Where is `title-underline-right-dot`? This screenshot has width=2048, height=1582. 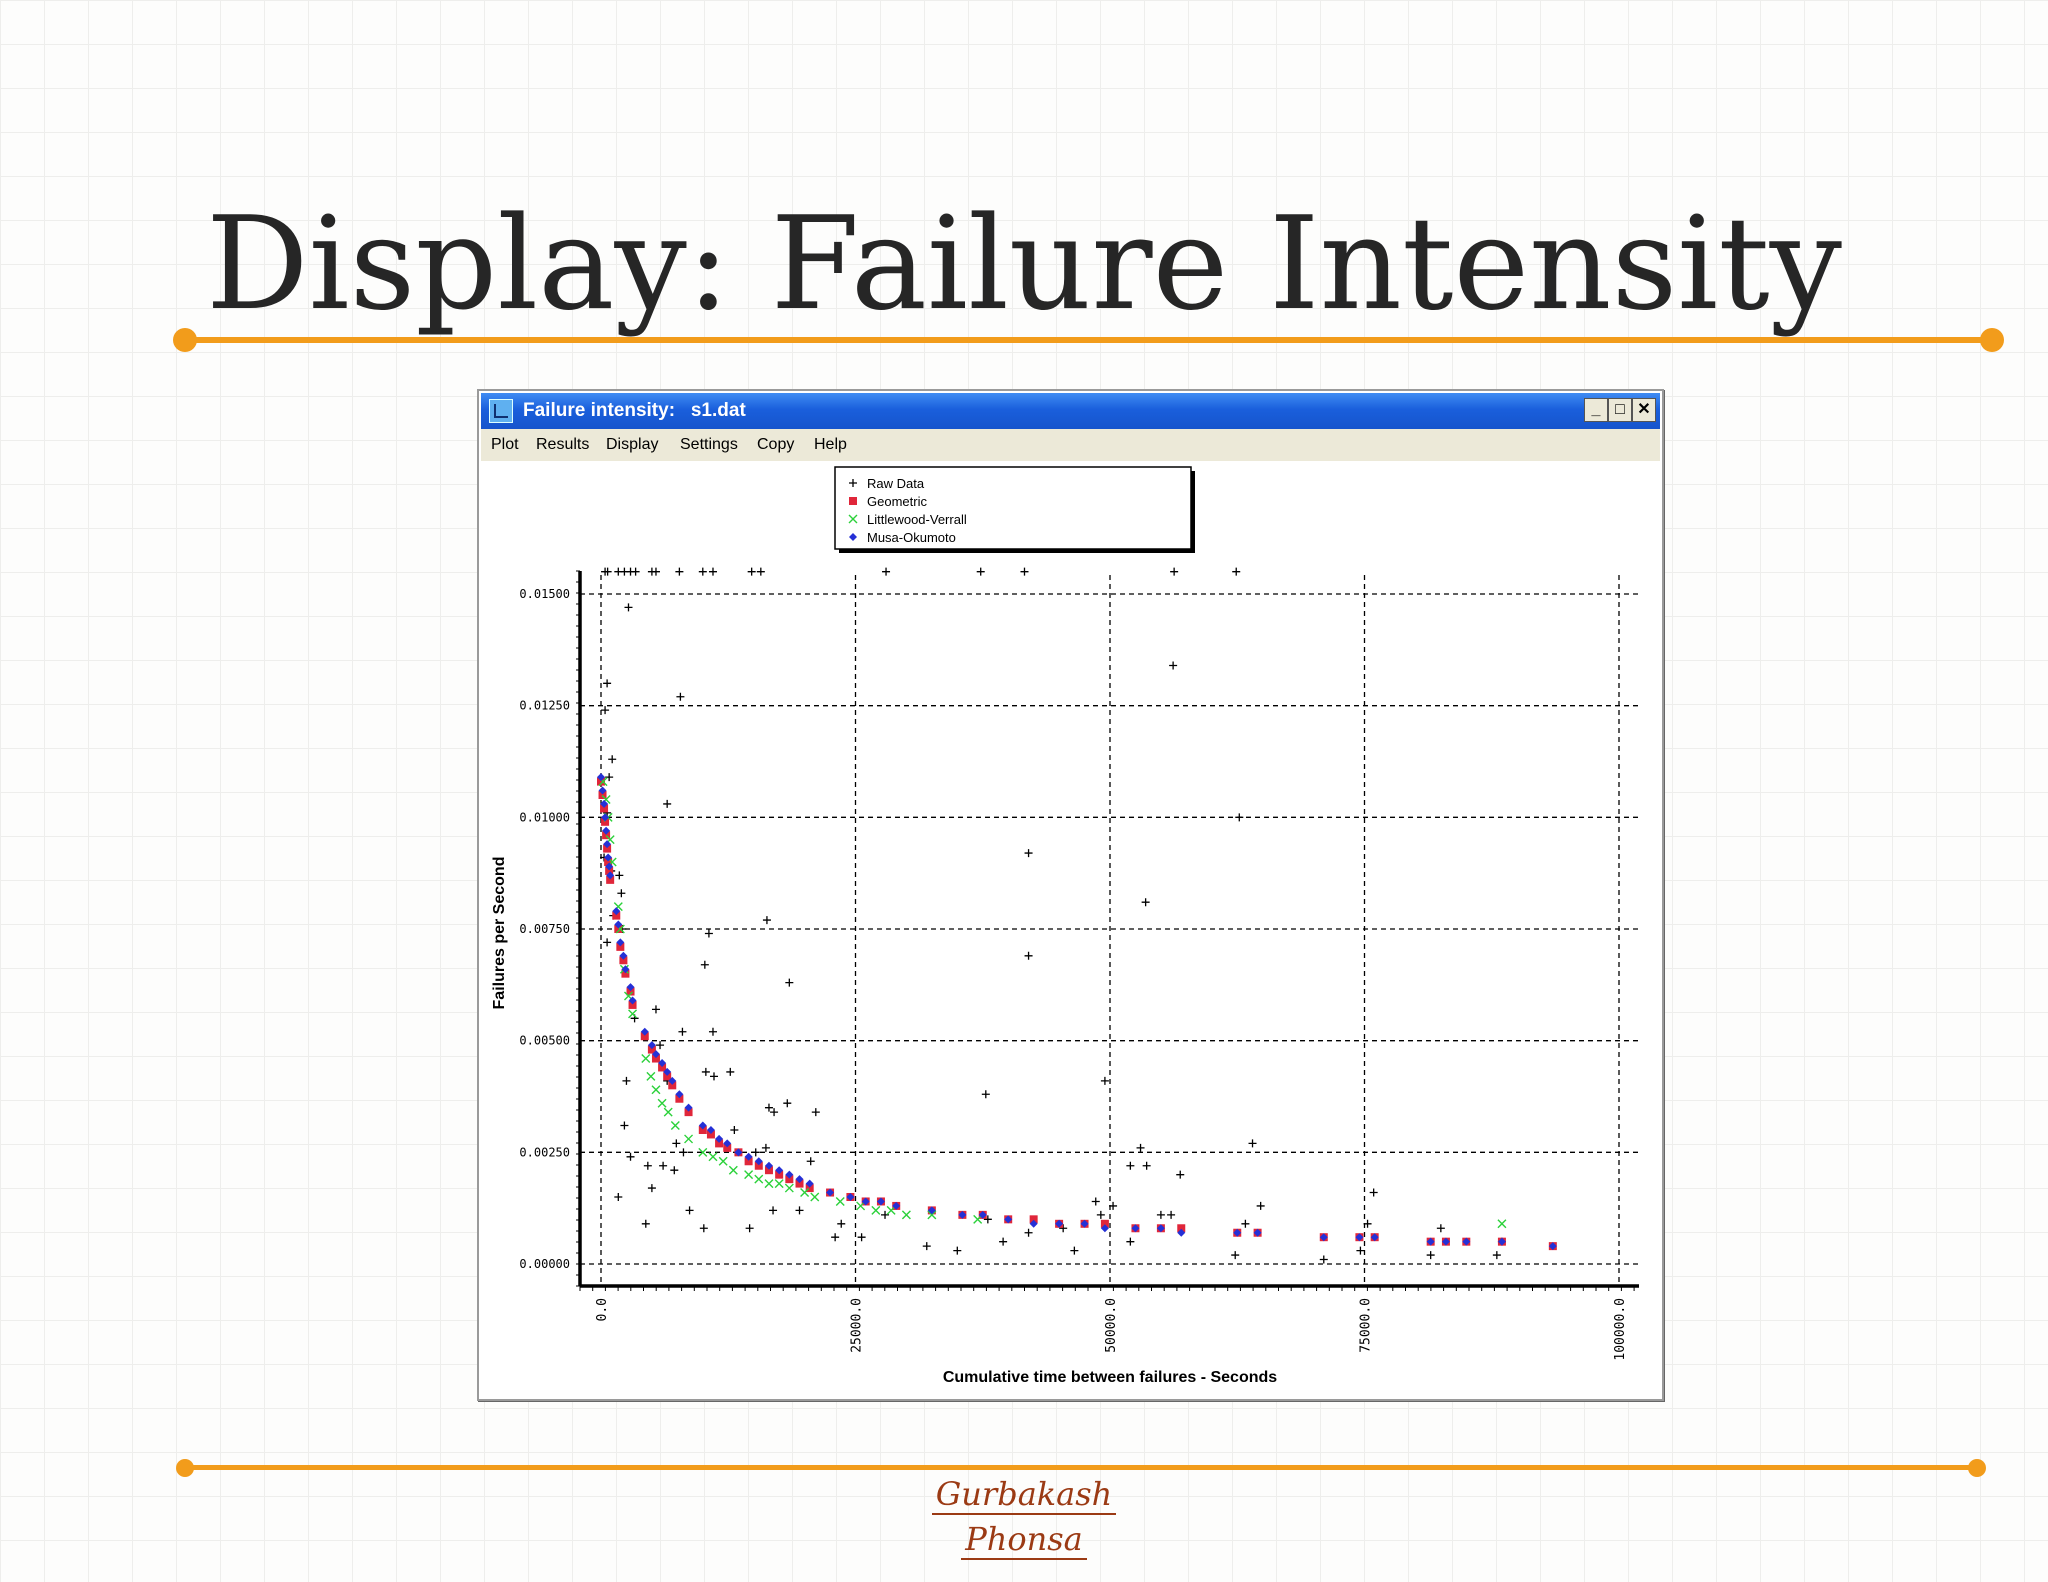 title-underline-right-dot is located at coordinates (1992, 340).